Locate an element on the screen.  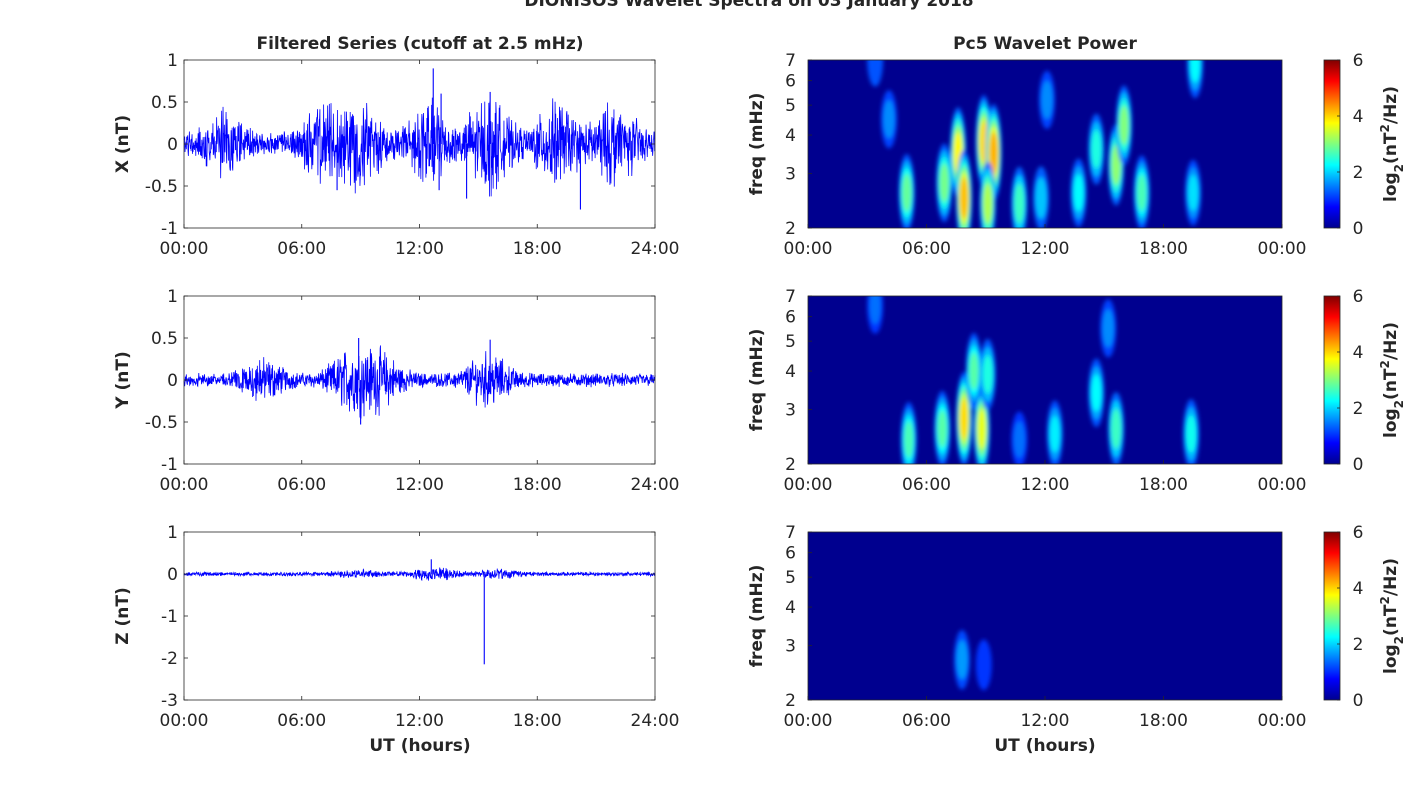
y-tick-label: 0 is located at coordinates (172, 575).